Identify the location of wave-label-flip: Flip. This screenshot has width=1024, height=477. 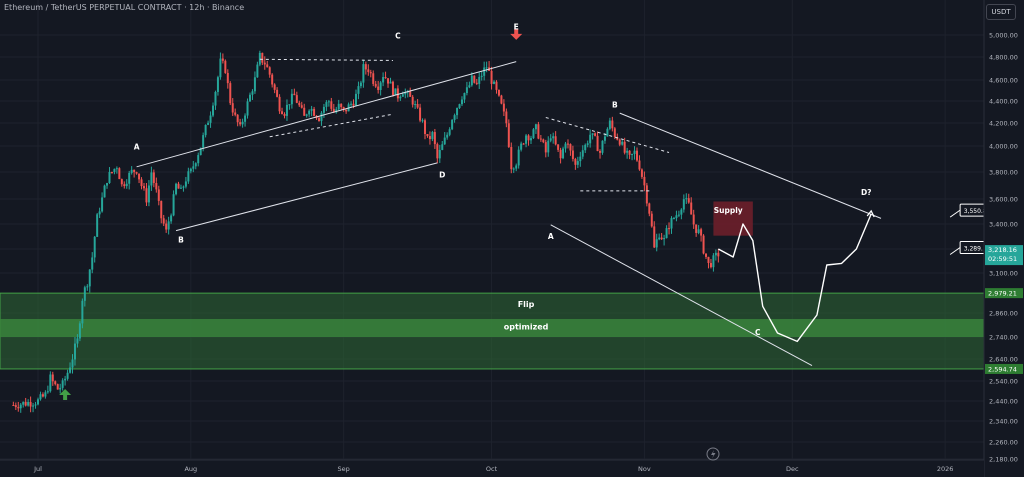
(526, 304).